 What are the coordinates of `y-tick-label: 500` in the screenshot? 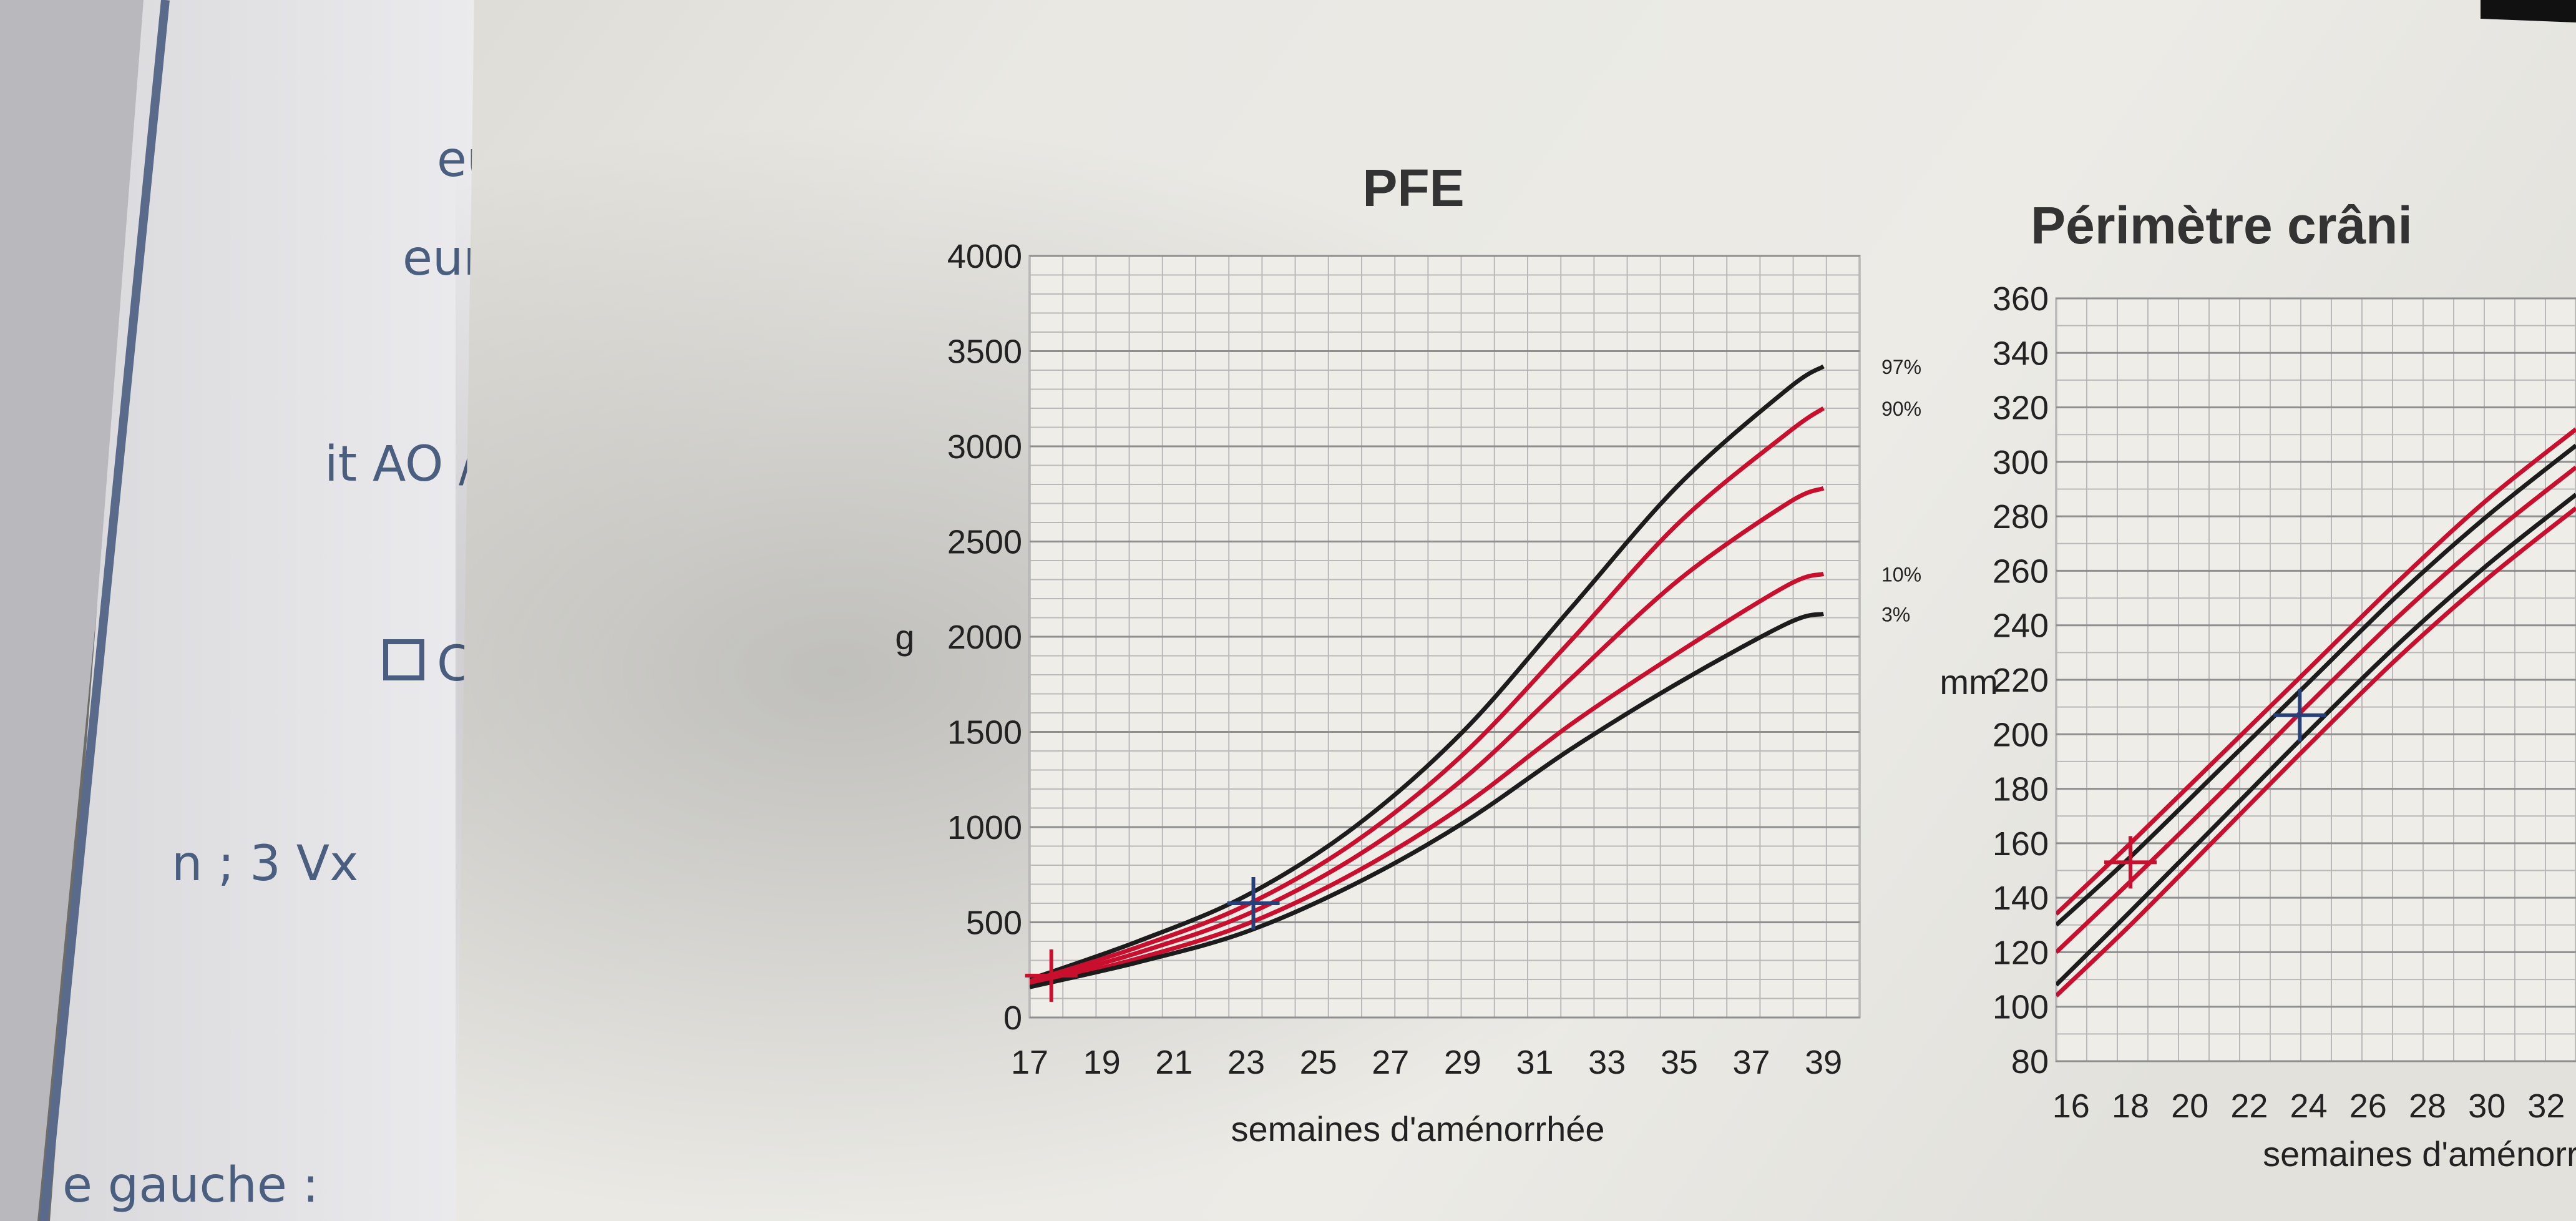 It's located at (994, 923).